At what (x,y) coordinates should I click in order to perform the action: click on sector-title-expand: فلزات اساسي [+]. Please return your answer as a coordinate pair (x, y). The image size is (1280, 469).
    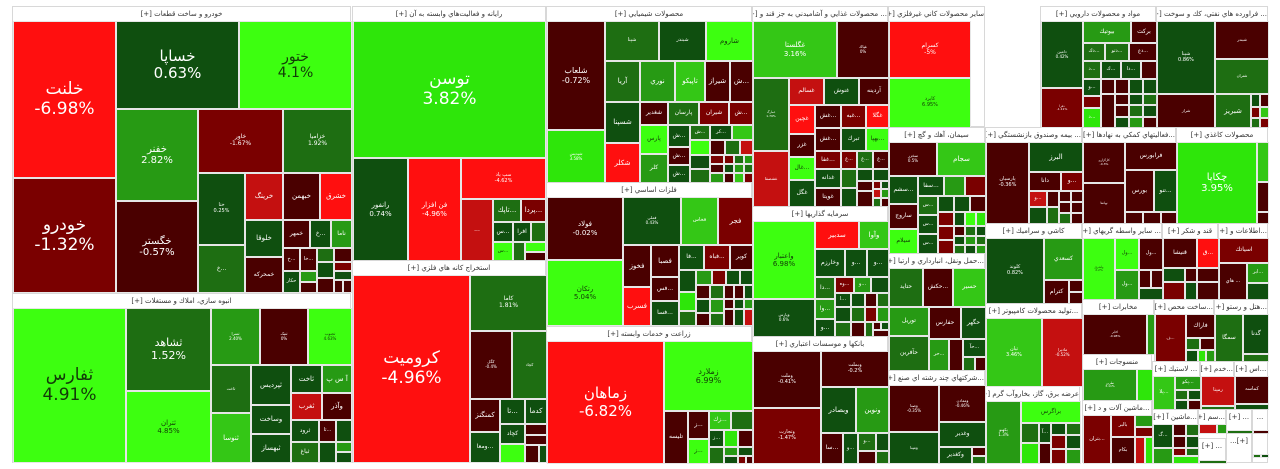
    Looking at the image, I should click on (649, 190).